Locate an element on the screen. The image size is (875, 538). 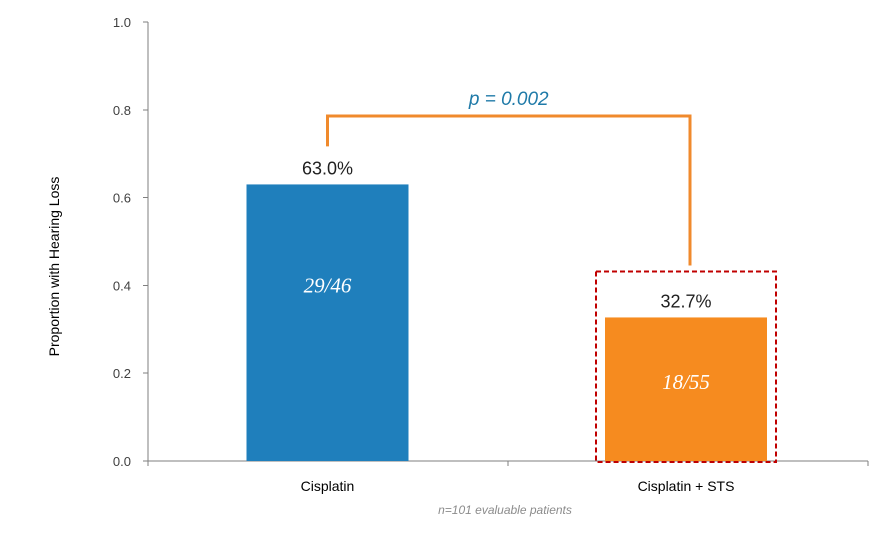
bar-value-label: 63.0% is located at coordinates (327, 168).